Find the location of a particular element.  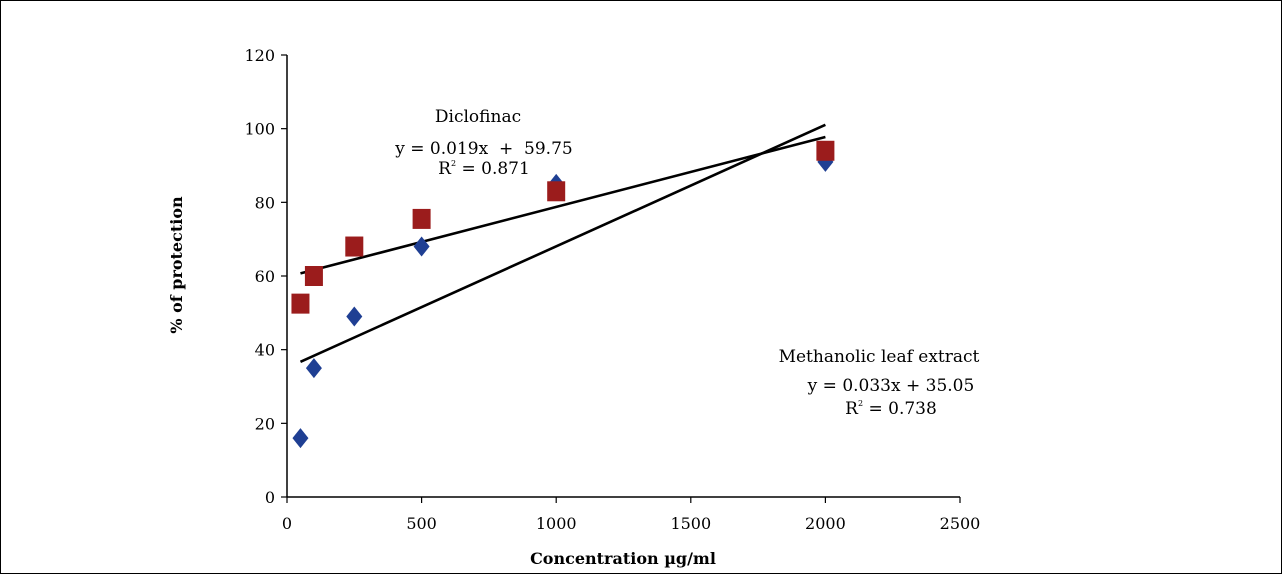

diclofinac-r2-sup: 2 is located at coordinates (453, 163).